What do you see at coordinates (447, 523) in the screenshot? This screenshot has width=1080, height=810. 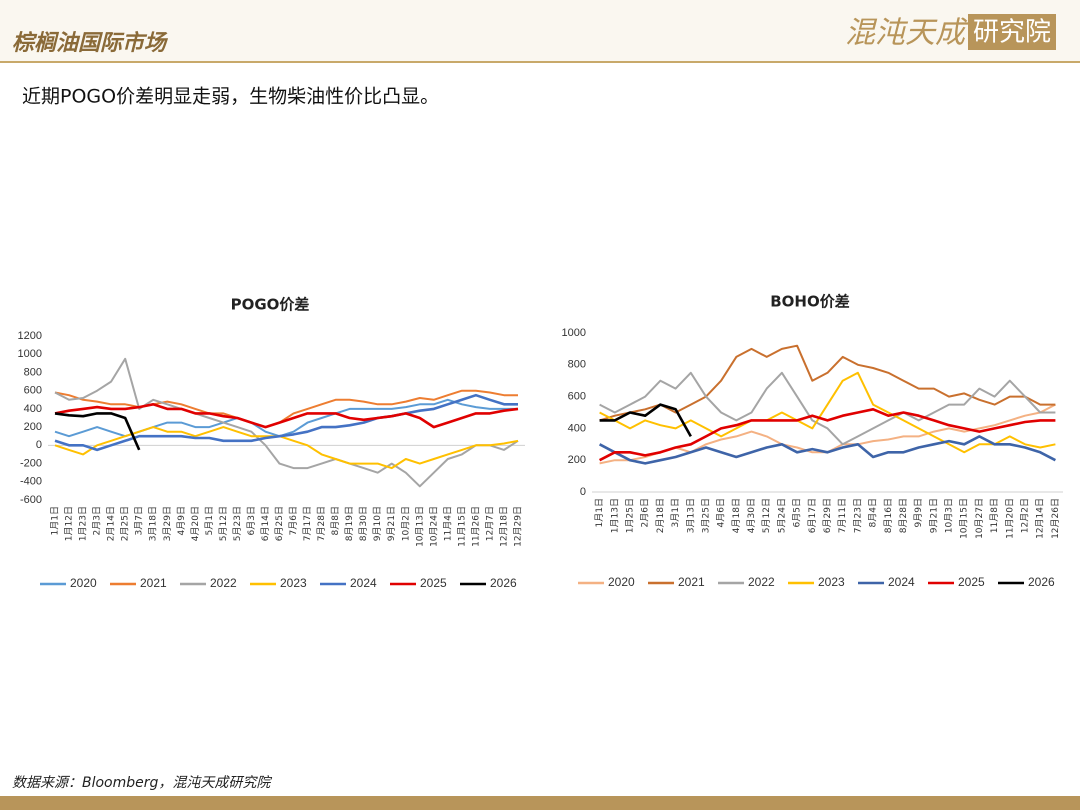 I see `x-tick-label: 11月4日` at bounding box center [447, 523].